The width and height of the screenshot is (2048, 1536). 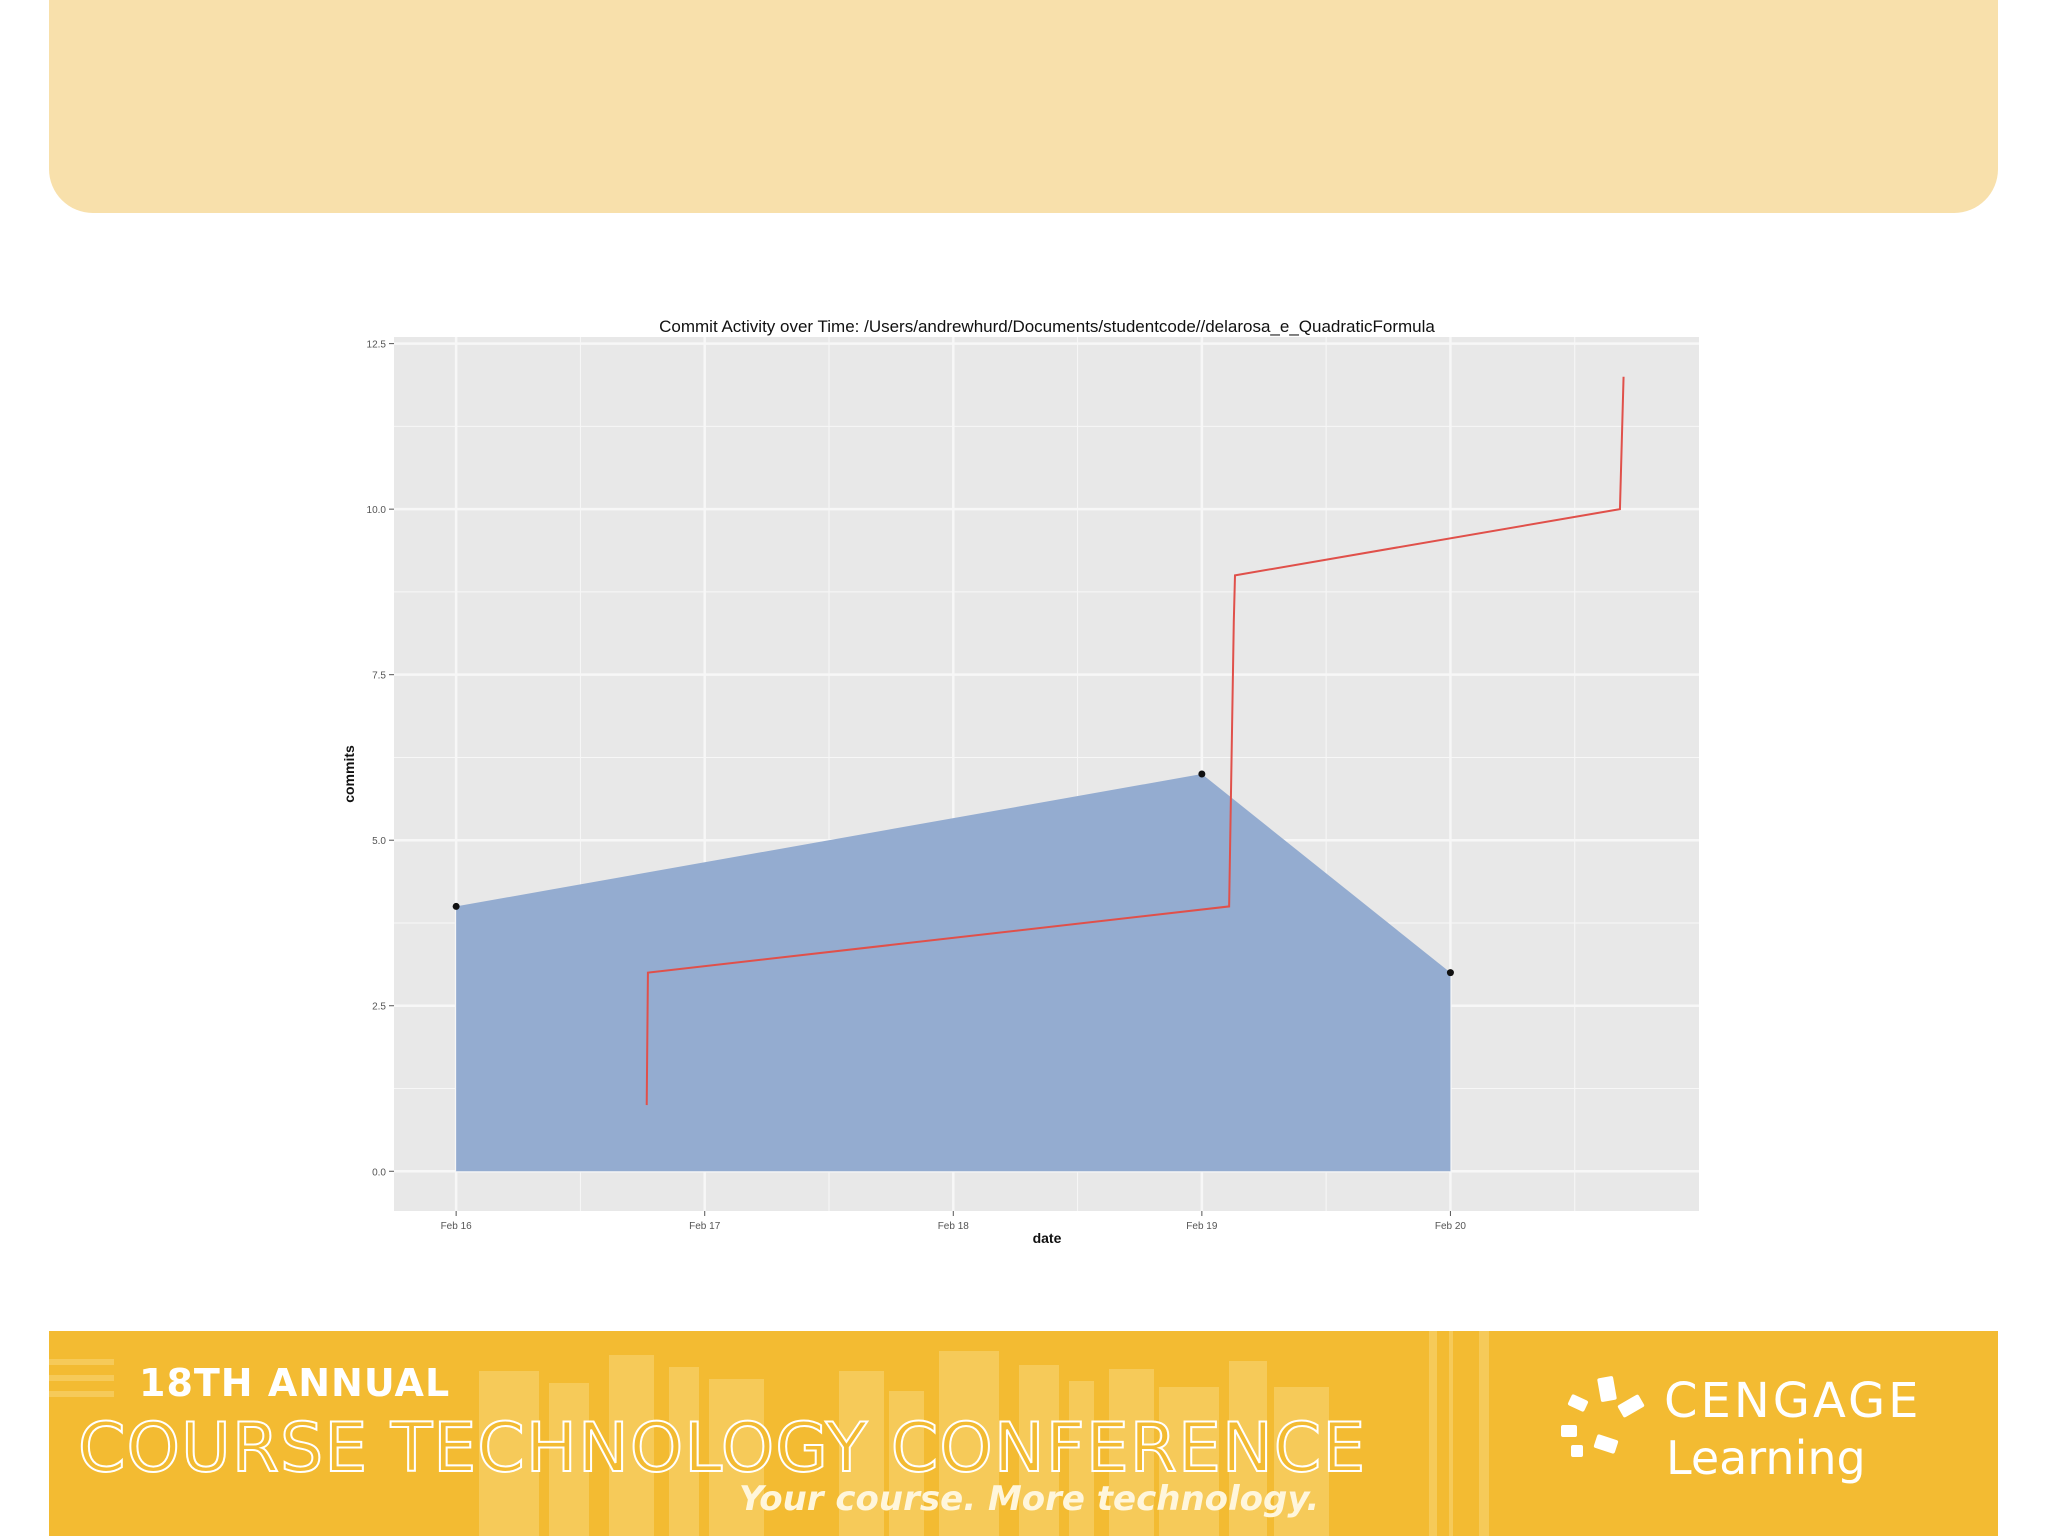 I want to click on x-tick-label: Feb 17, so click(x=705, y=1226).